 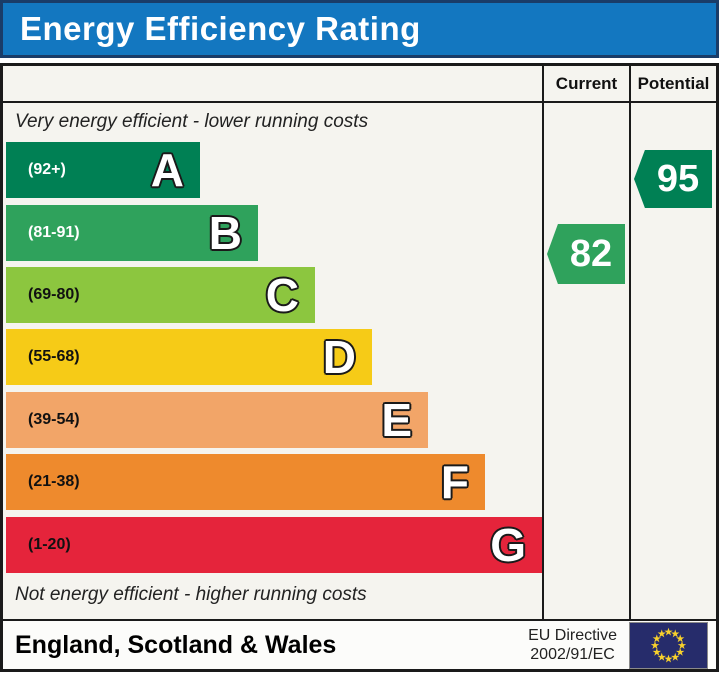 I want to click on band-letter: A, so click(x=167, y=170).